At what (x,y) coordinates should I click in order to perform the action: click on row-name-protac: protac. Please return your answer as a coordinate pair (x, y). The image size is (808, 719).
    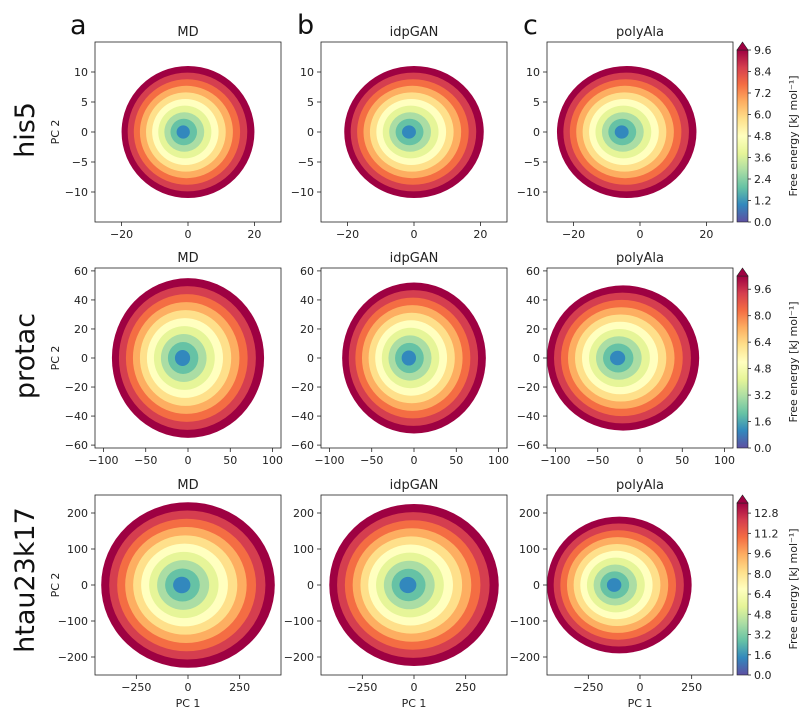
    Looking at the image, I should click on (25, 356).